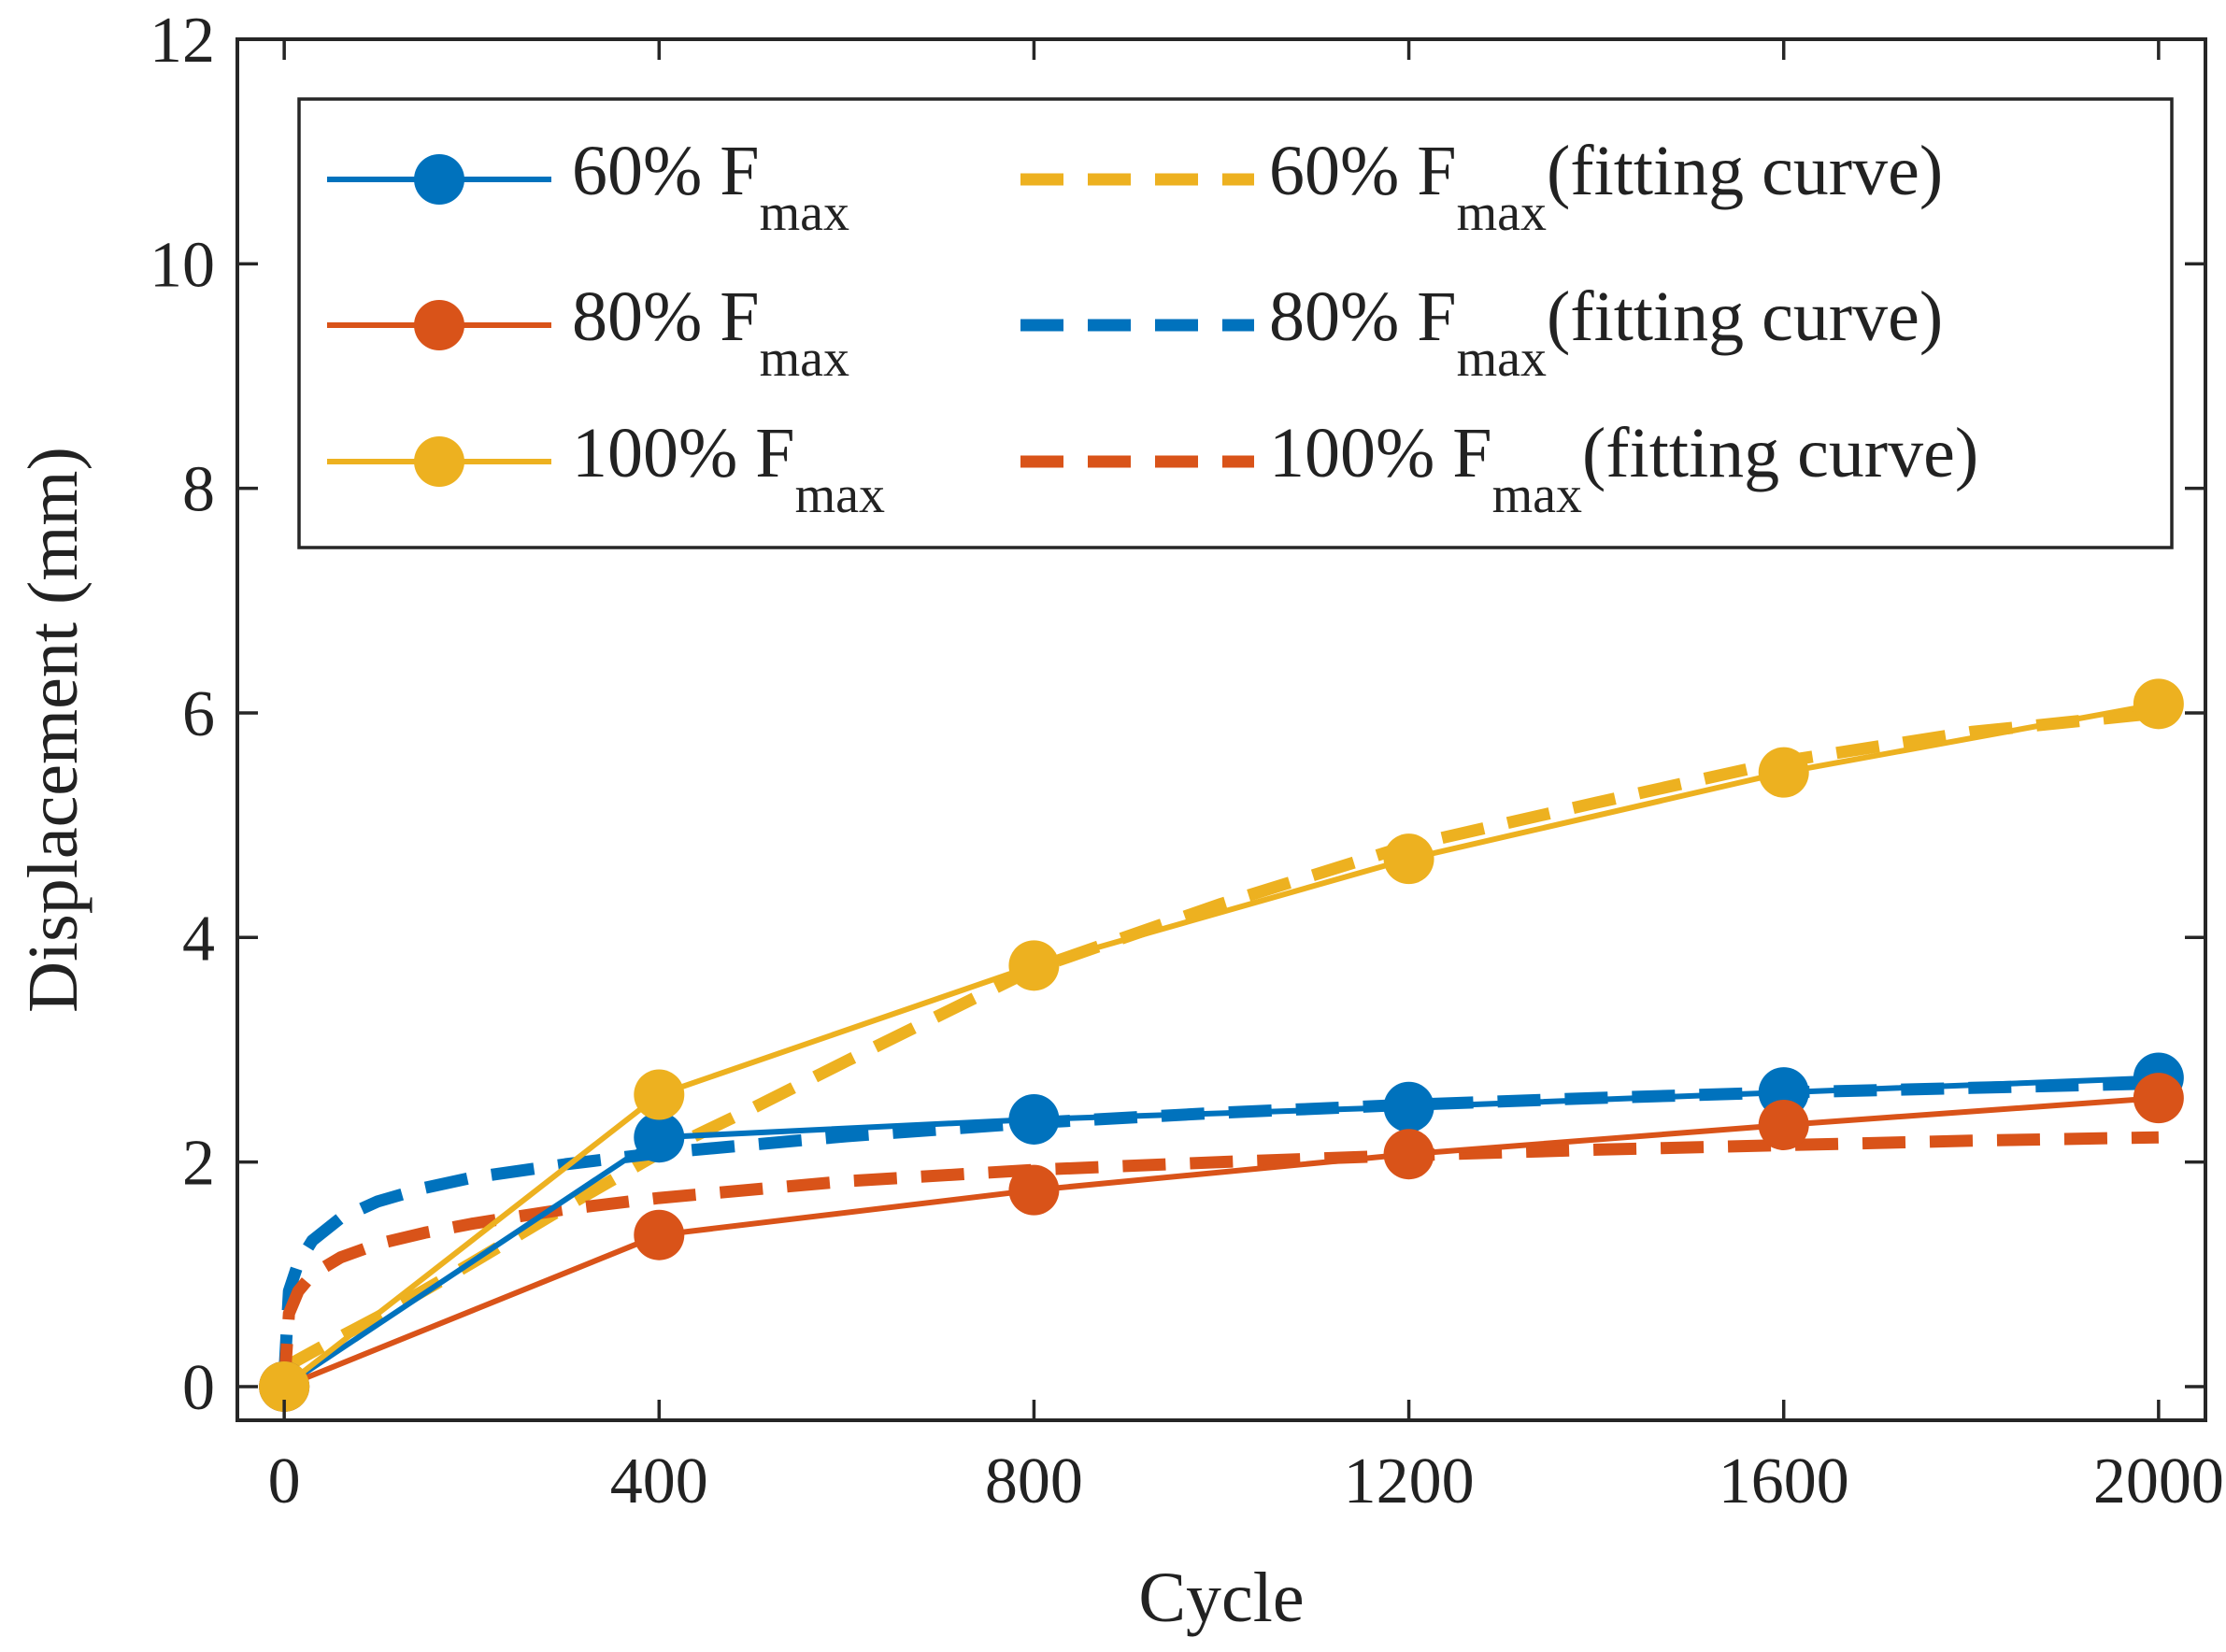 This screenshot has height=1652, width=2226. I want to click on legend-label-100: 100% Fmax, so click(728, 469).